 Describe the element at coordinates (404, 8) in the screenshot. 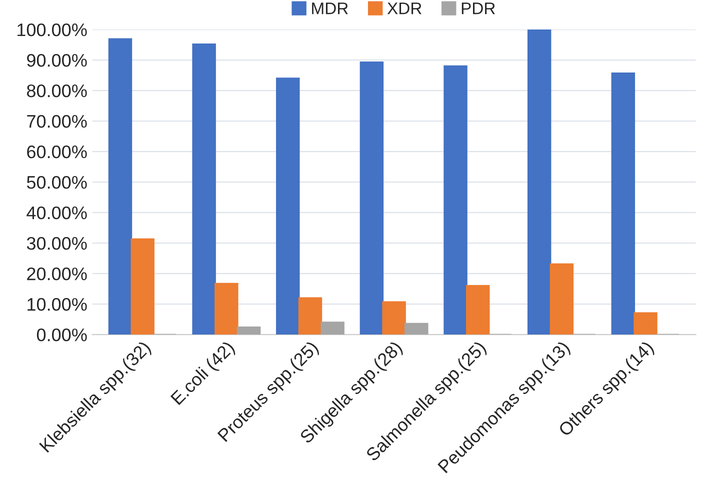

I see `legend-label: XDR` at that location.